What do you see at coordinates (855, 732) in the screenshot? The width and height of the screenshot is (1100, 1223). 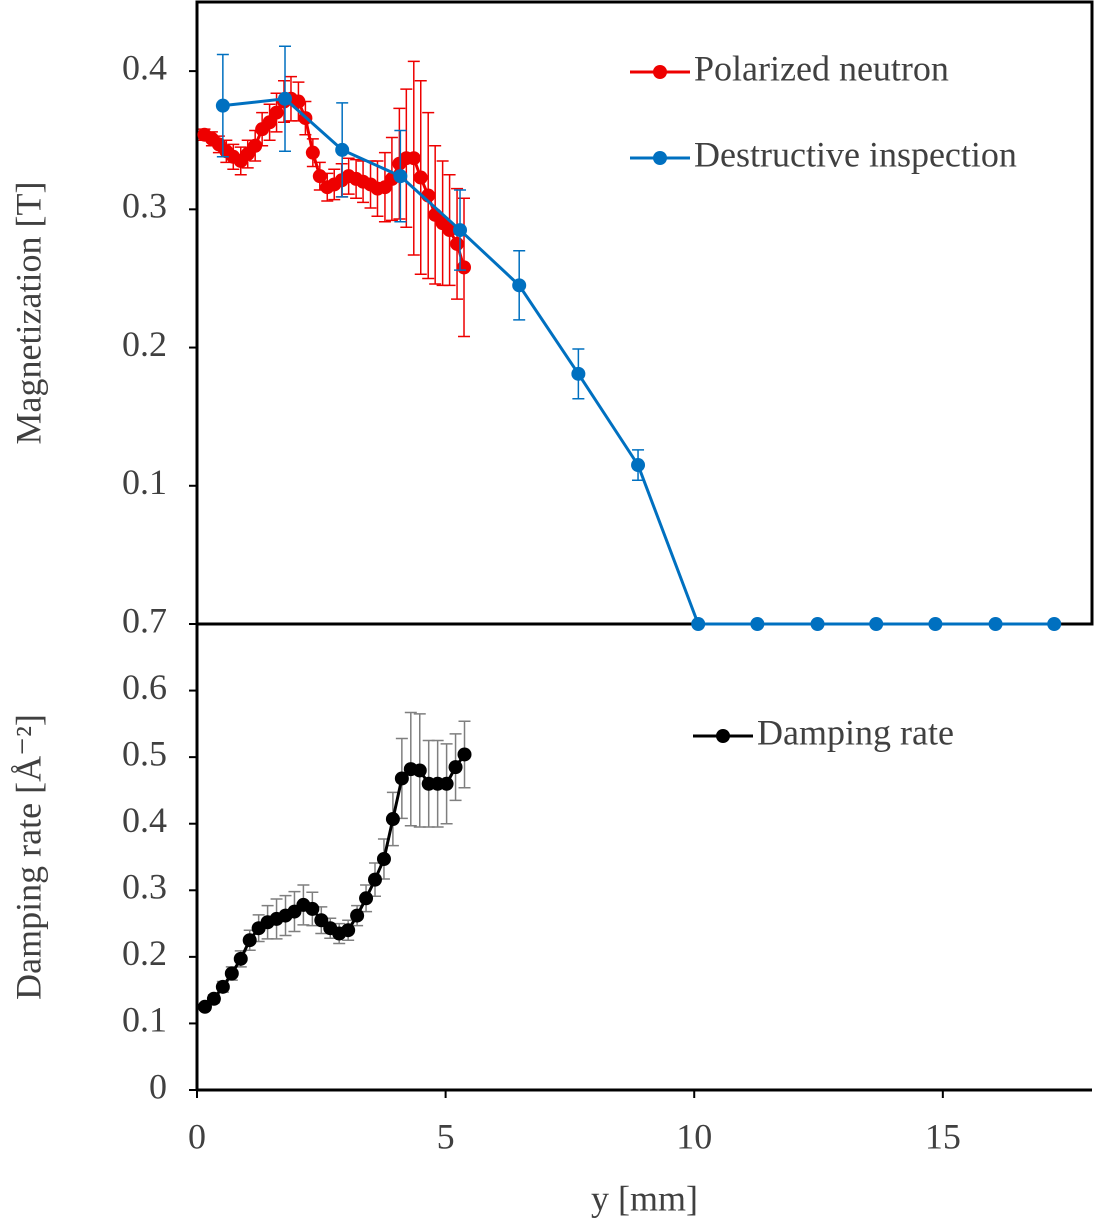 I see `legend-label: Damping rate` at bounding box center [855, 732].